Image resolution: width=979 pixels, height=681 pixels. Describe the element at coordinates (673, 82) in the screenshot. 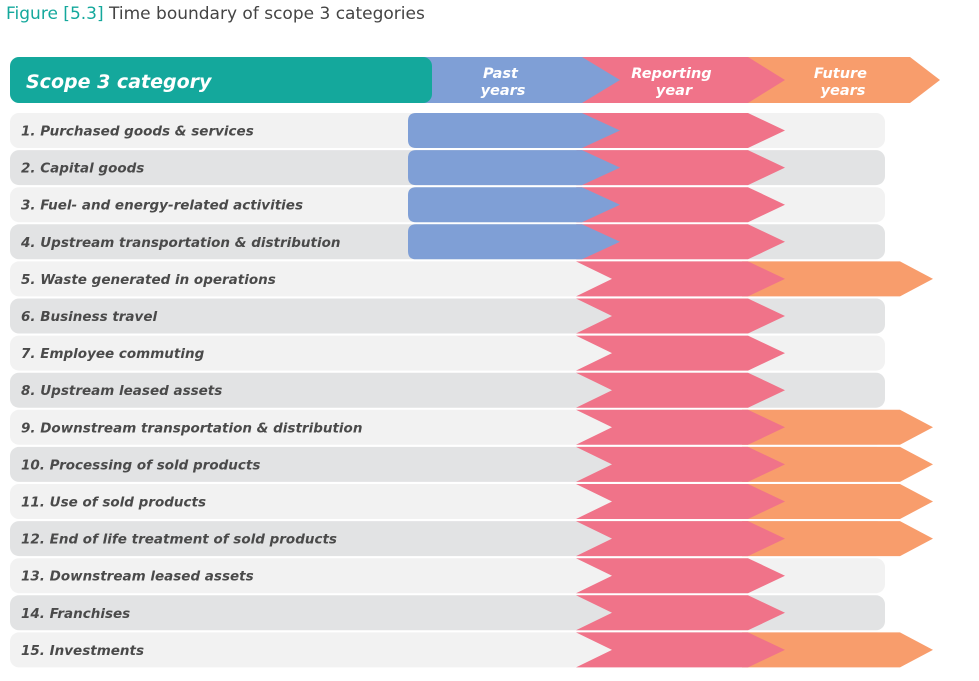

I see `header-reporting-label: Reporting year` at that location.